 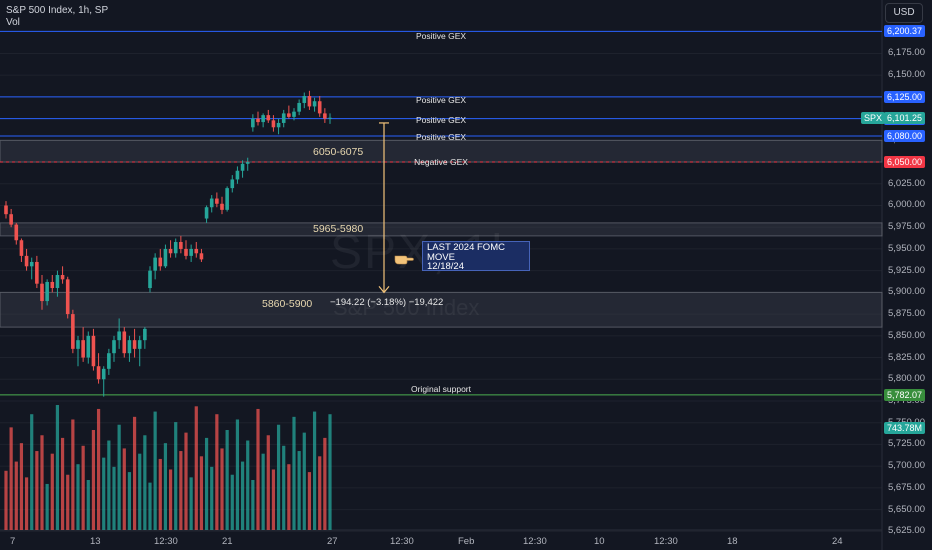 What do you see at coordinates (441, 36) in the screenshot?
I see `gex-label-6200: Positive GEX` at bounding box center [441, 36].